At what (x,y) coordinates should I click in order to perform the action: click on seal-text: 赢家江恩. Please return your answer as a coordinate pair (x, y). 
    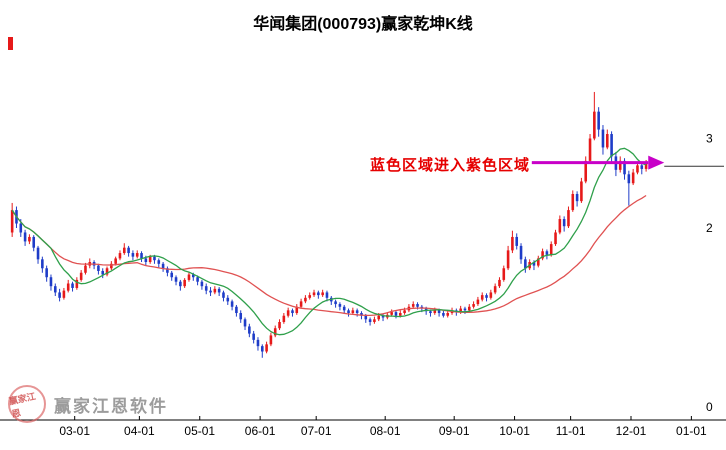
    Looking at the image, I should click on (22, 405).